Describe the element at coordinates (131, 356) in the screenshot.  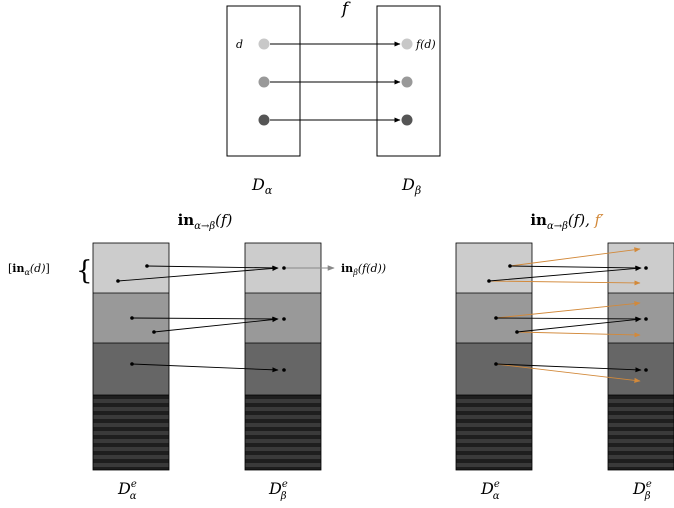
I see `left-column-domain` at that location.